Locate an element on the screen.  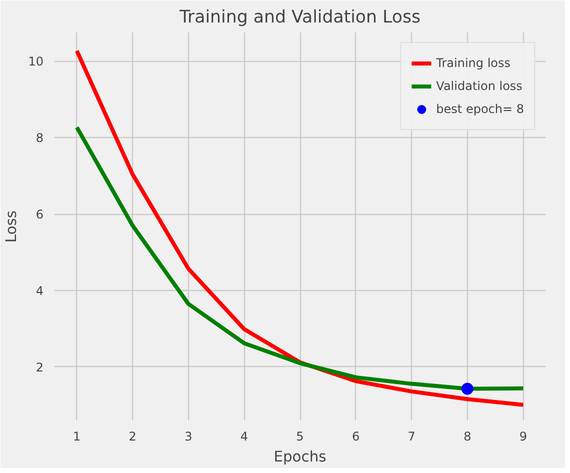
y-axis-title: Loss is located at coordinates (11, 226).